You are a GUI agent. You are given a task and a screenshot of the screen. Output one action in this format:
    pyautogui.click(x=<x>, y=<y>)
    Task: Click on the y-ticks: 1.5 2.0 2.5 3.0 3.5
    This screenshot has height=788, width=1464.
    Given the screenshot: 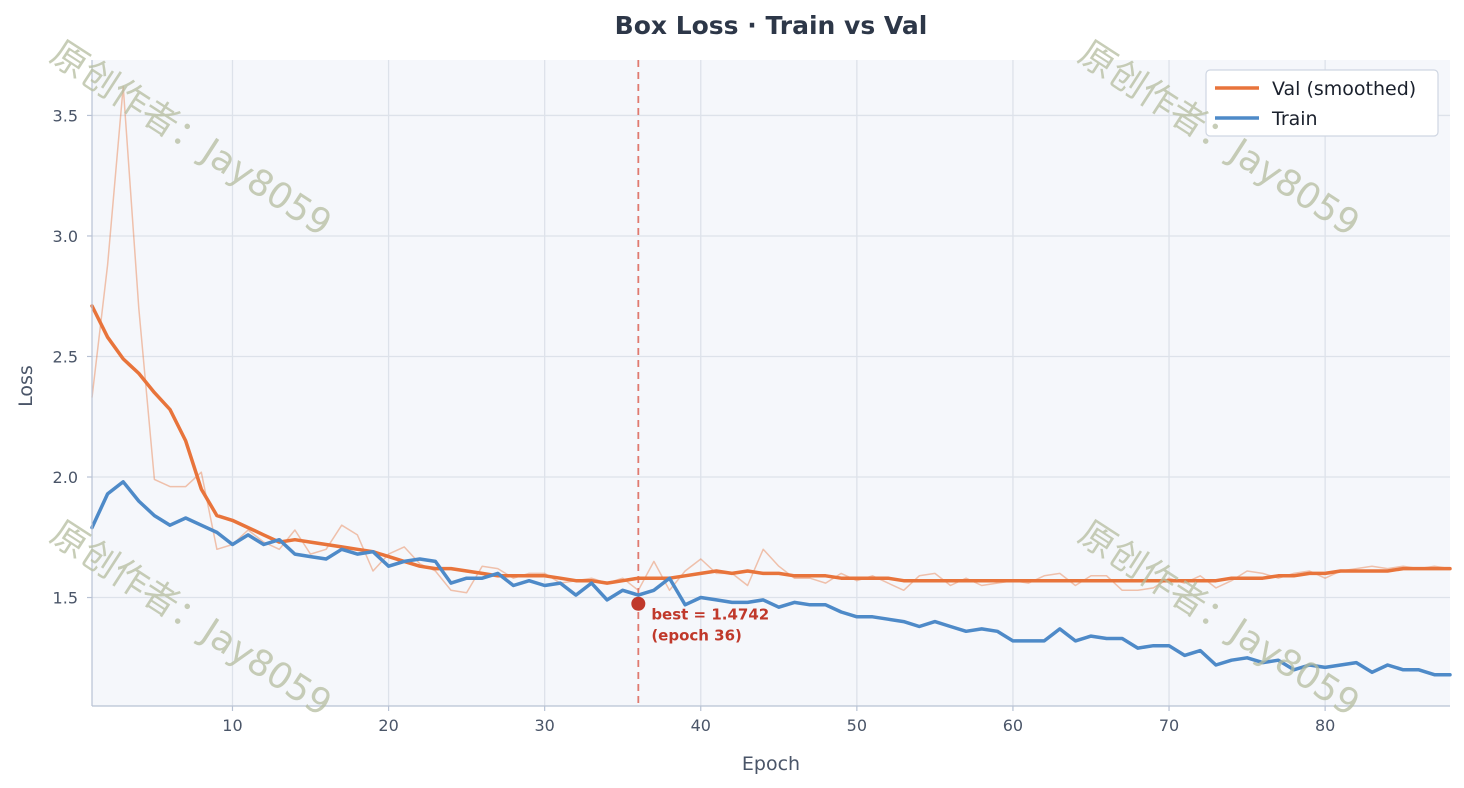 What is the action you would take?
    pyautogui.click(x=72, y=357)
    